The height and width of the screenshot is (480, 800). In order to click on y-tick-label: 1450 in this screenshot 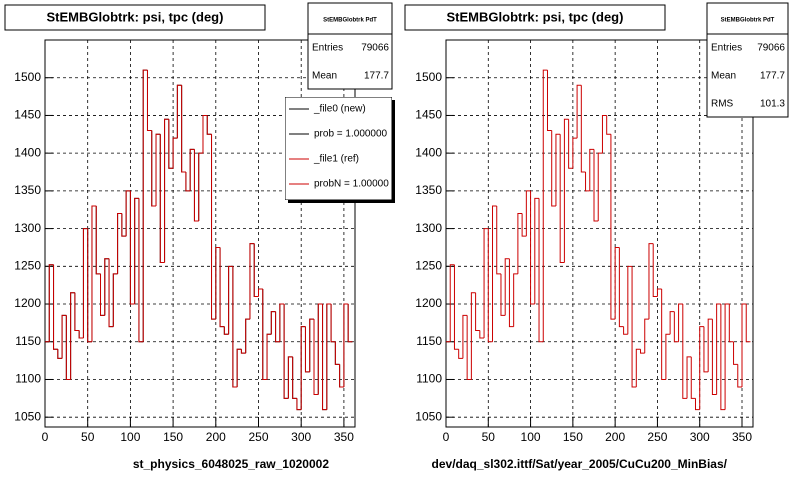, I will do `click(428, 115)`.